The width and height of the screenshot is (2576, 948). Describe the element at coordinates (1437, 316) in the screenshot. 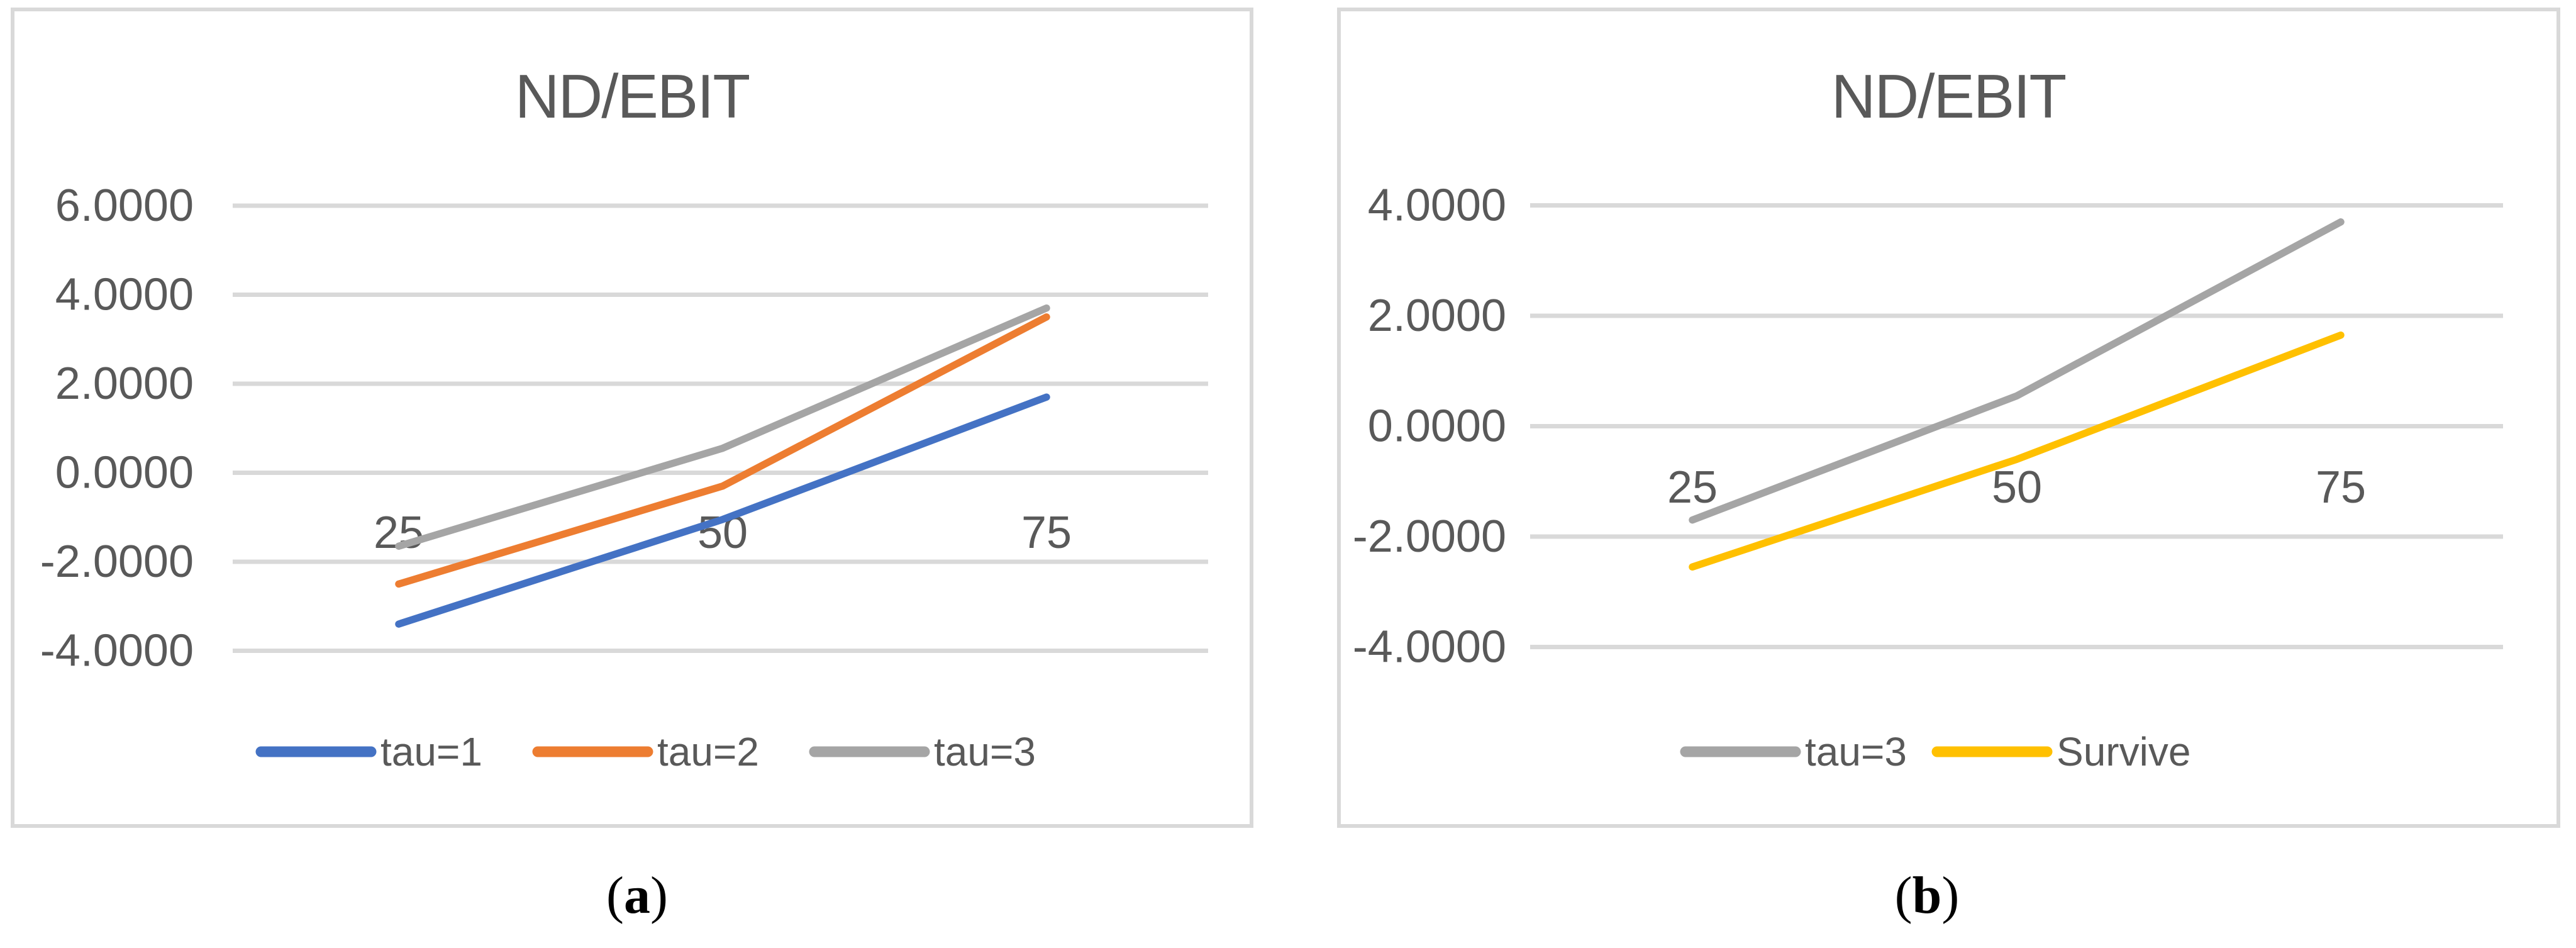

I see `chart-b-ytick-label: 2.0000` at that location.